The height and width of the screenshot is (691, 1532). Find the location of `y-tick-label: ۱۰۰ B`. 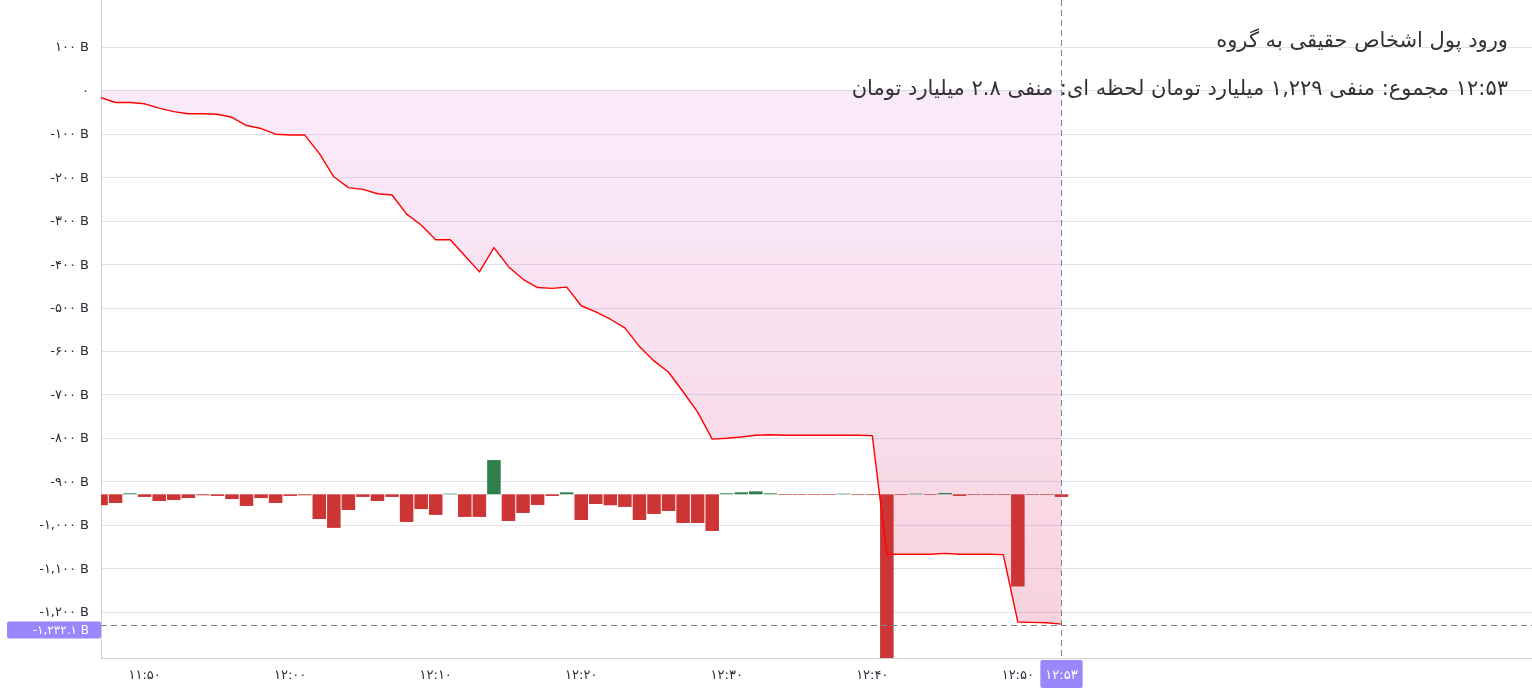

y-tick-label: ۱۰۰ B is located at coordinates (72, 47).